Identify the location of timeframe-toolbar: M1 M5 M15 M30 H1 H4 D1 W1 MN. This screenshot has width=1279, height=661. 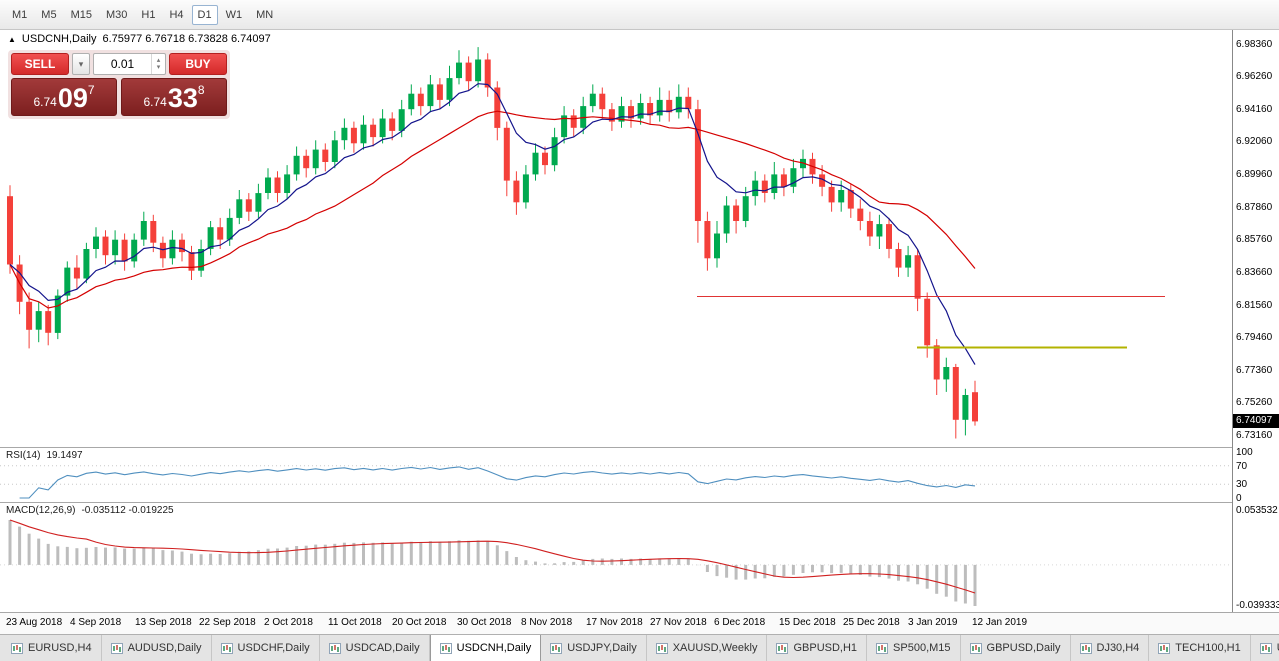
(639, 15).